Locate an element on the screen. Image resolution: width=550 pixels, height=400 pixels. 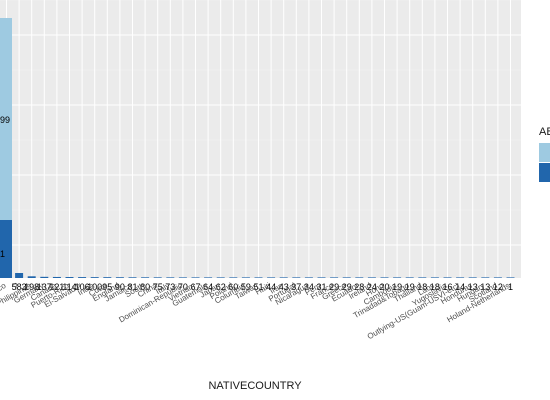
count-label: 70 is located at coordinates (183, 287).